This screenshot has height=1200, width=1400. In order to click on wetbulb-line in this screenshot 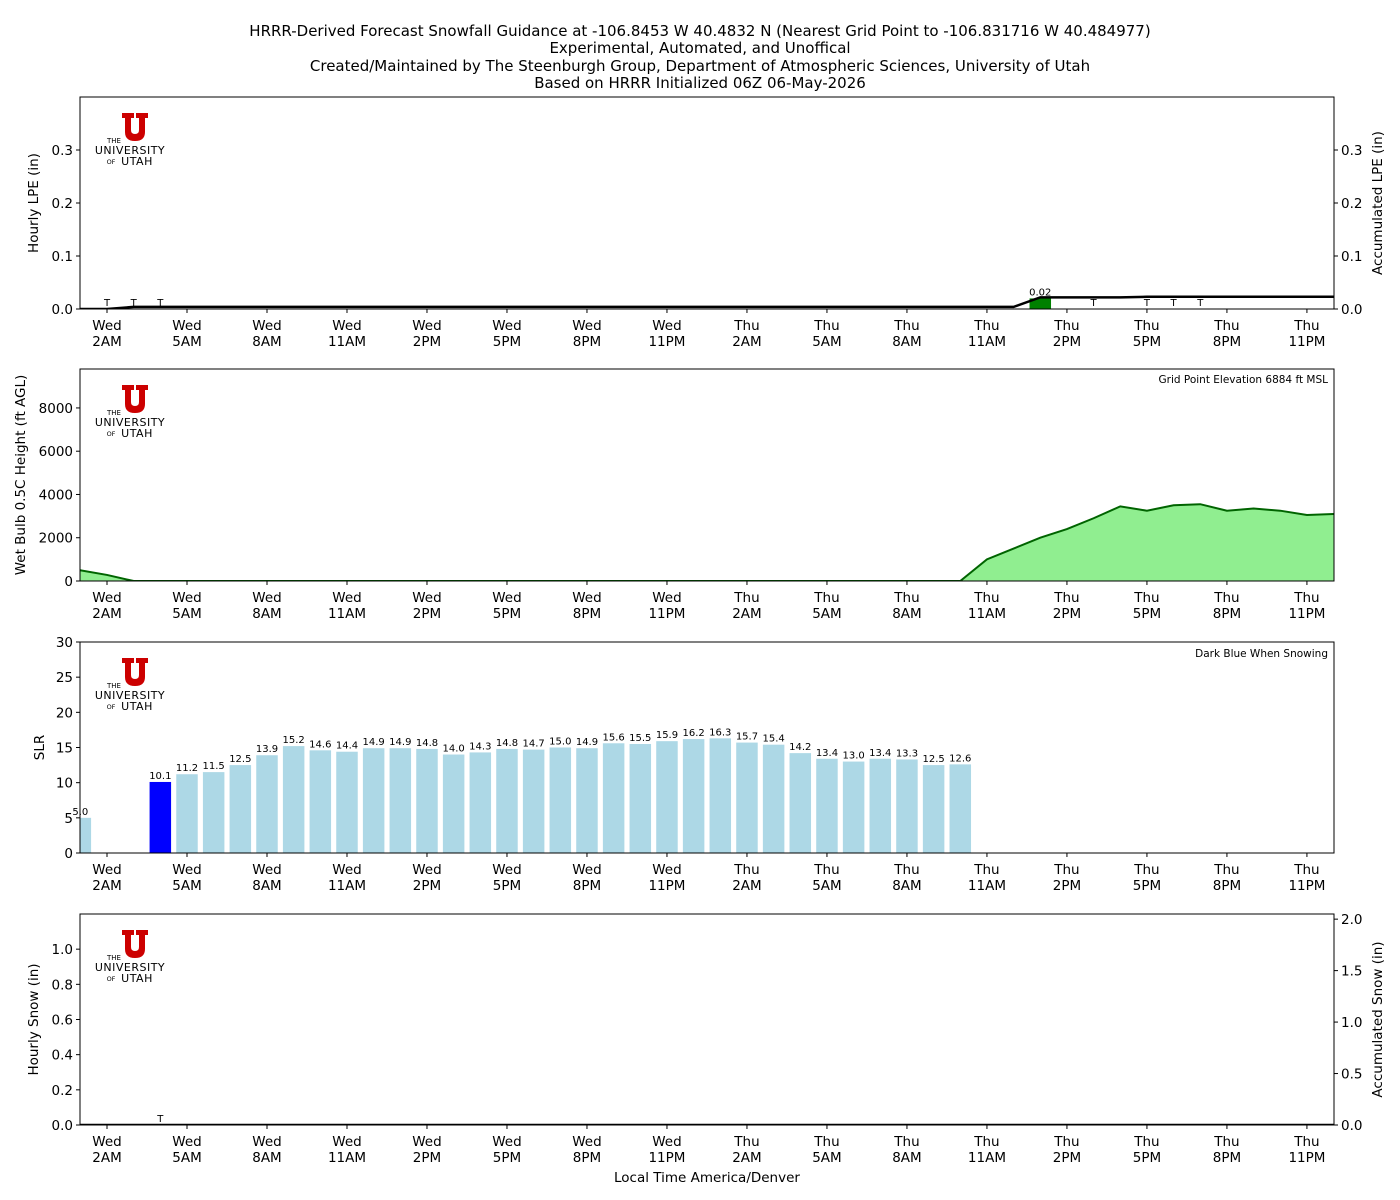, I will do `click(707, 542)`.